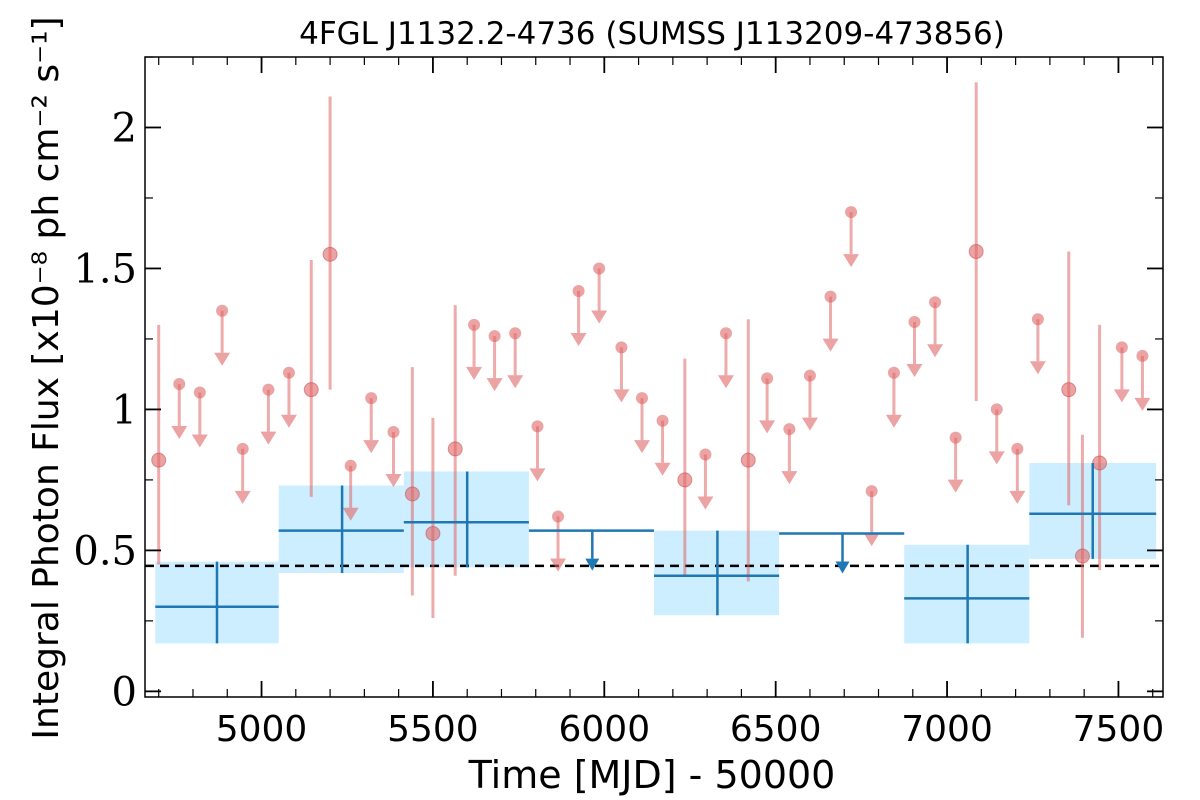 The width and height of the screenshot is (1200, 800). What do you see at coordinates (776, 729) in the screenshot?
I see `x-tick-label: 6500` at bounding box center [776, 729].